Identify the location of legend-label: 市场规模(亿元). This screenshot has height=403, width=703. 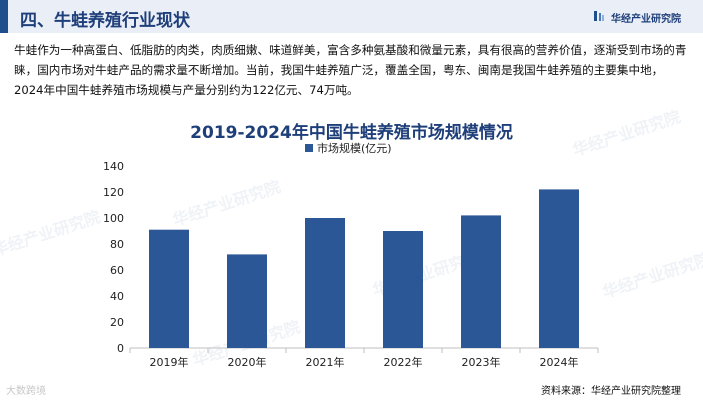
(354, 148).